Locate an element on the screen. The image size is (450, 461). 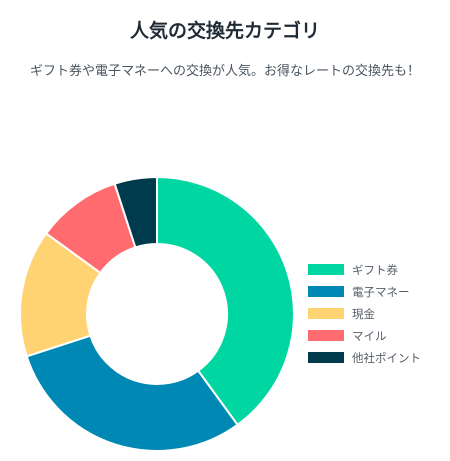
slice-e-money is located at coordinates (132, 393).